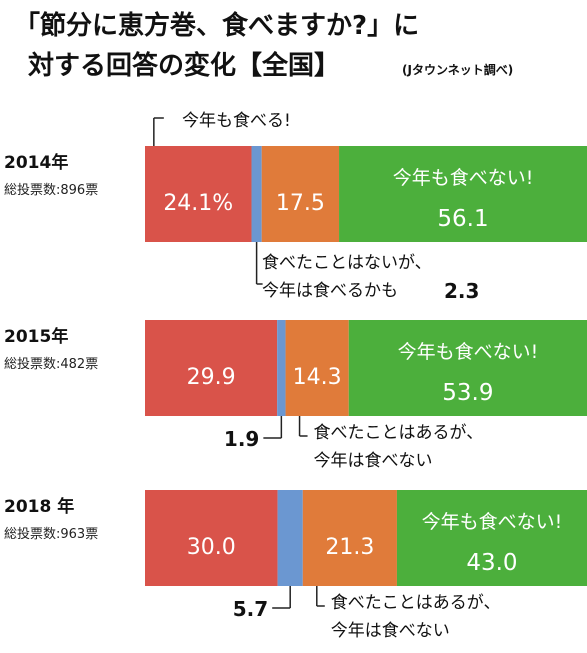 This screenshot has height=653, width=587. What do you see at coordinates (300, 203) in the screenshot?
I see `data-label-ate-before-not-this-year: 17.5` at bounding box center [300, 203].